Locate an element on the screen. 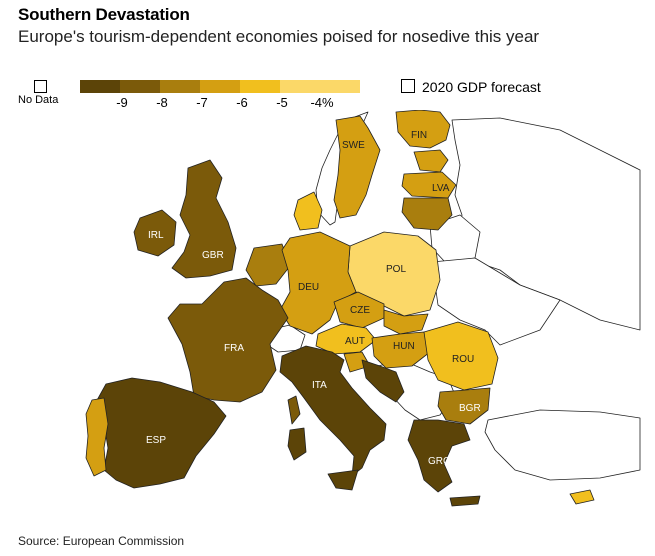 The height and width of the screenshot is (556, 655). label-fra: FRA is located at coordinates (234, 348).